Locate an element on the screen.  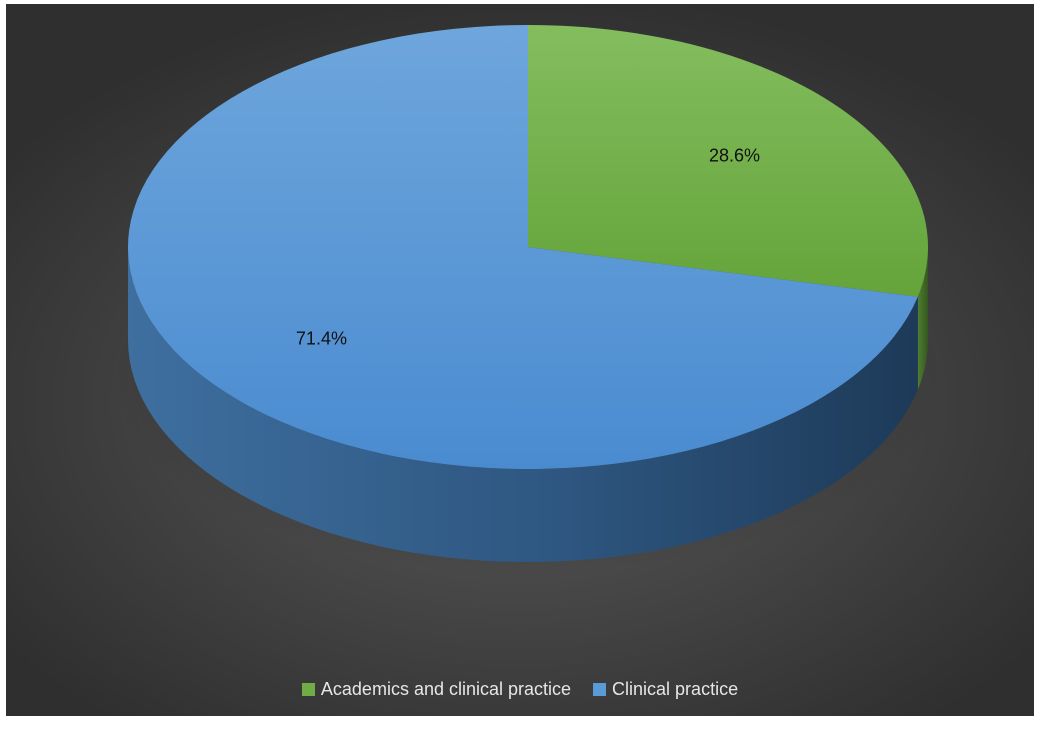
legend-item-clinical-practice: Clinical practice is located at coordinates (665, 689).